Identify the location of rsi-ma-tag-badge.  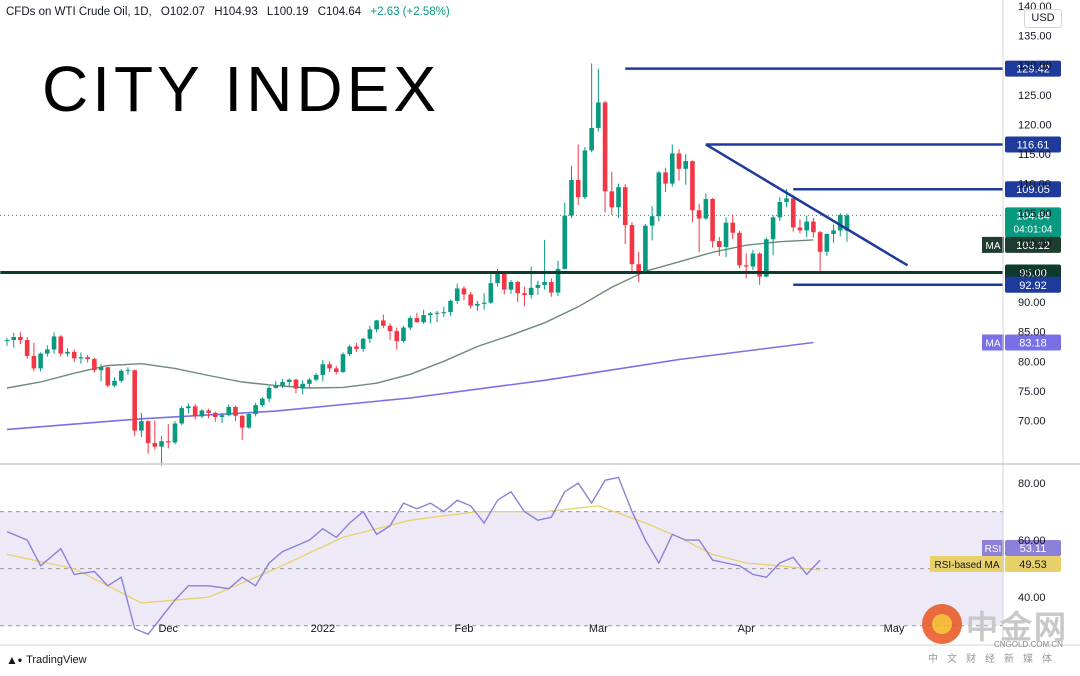
(967, 564).